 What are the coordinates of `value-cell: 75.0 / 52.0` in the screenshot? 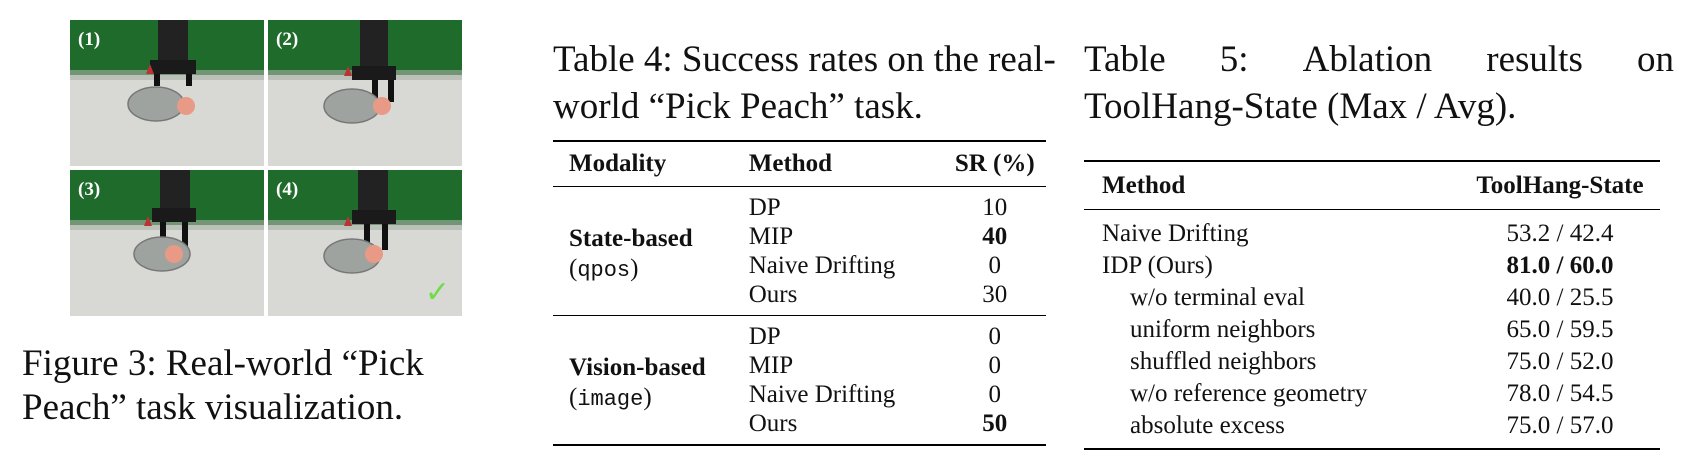 It's located at (1560, 361).